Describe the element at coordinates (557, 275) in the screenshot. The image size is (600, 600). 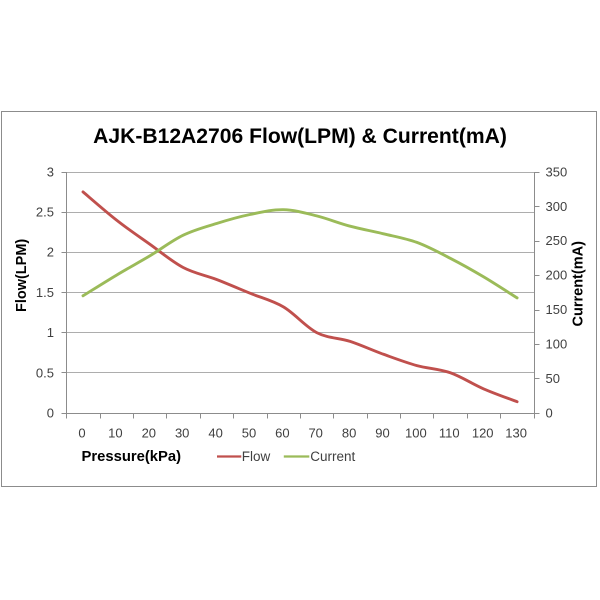
I see `svg-text: 200` at that location.